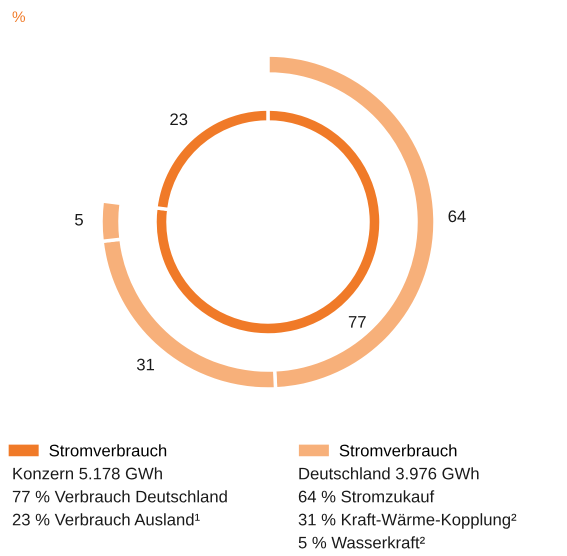 This screenshot has width=567, height=556. Describe the element at coordinates (106, 519) in the screenshot. I see `text: 23 % Verbrauch Ausland¹` at that location.